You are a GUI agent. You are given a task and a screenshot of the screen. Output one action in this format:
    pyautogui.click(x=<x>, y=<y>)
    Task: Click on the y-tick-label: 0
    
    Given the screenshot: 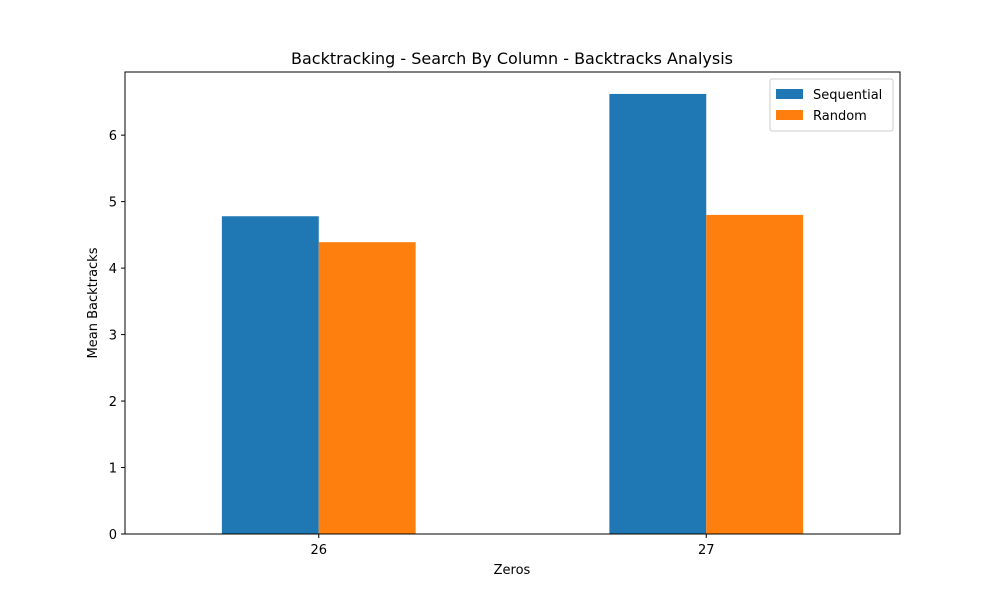 What is the action you would take?
    pyautogui.click(x=113, y=535)
    